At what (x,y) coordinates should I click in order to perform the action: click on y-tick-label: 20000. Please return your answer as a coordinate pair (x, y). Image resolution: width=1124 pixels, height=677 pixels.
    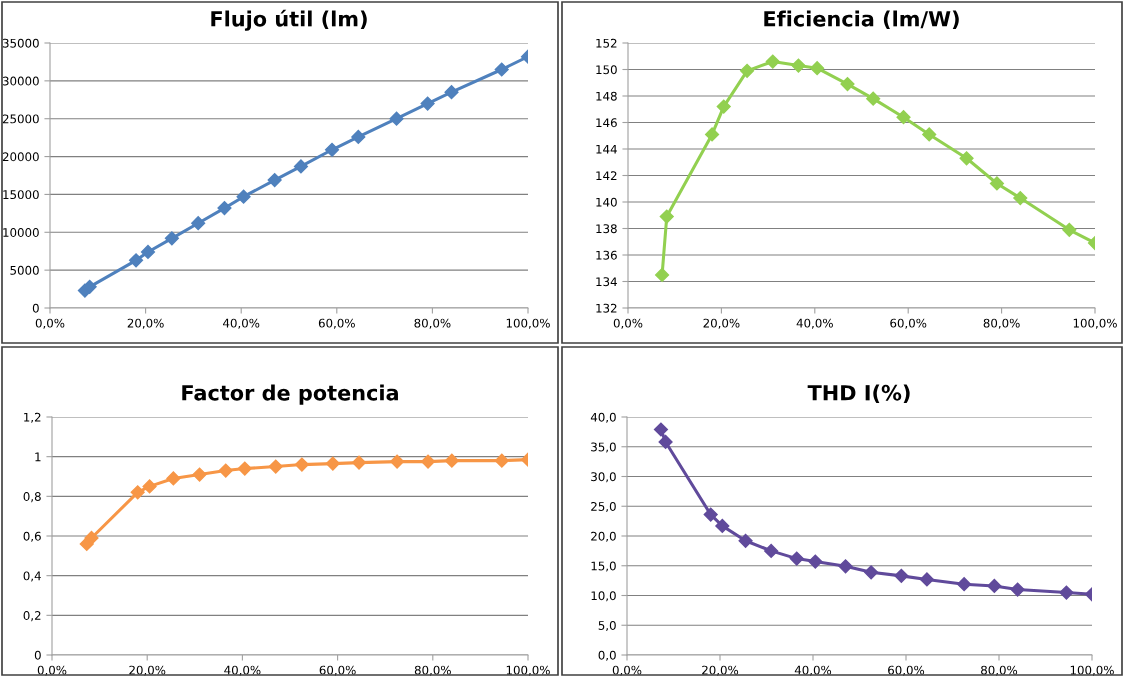
    Looking at the image, I should click on (20, 157).